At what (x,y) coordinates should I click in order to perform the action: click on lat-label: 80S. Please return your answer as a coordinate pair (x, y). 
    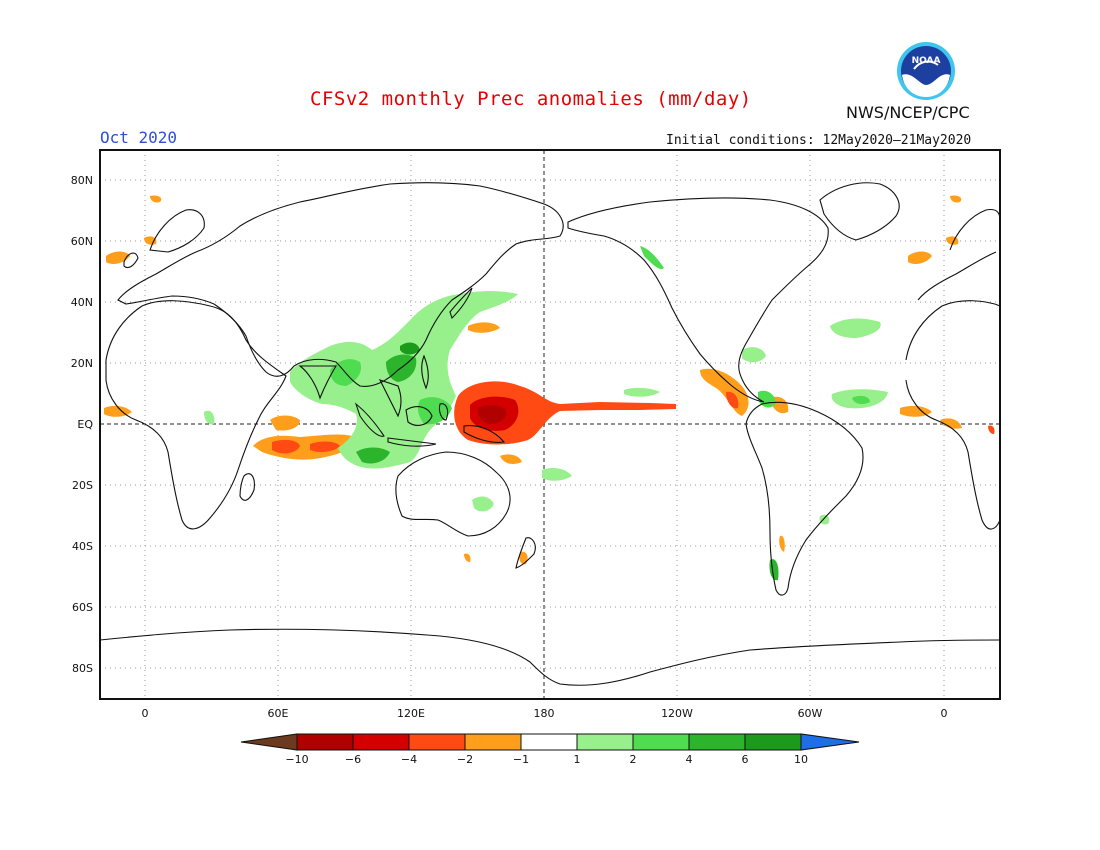
    Looking at the image, I should click on (82, 668).